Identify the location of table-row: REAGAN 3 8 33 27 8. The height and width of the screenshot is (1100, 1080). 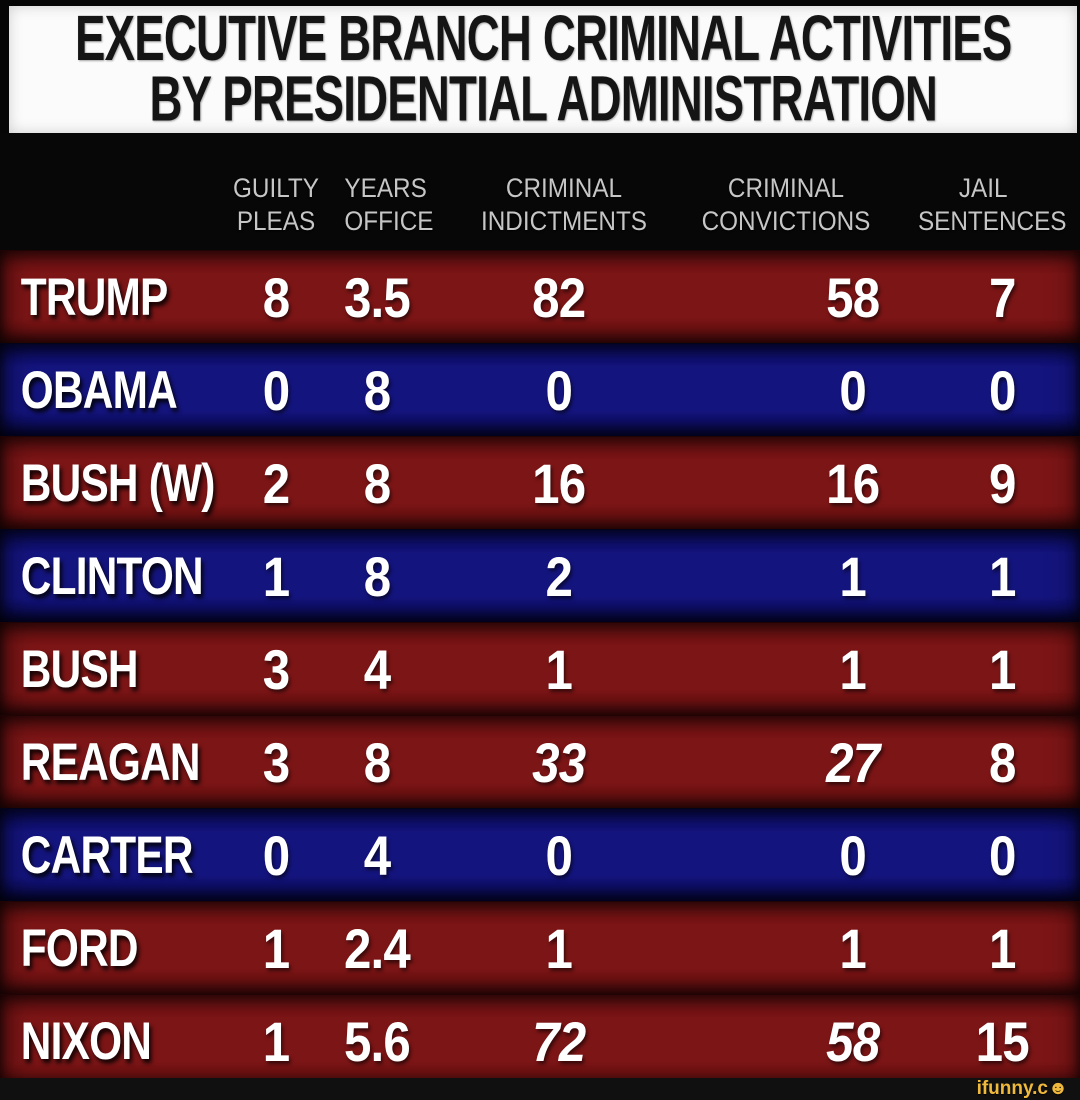
(540, 761).